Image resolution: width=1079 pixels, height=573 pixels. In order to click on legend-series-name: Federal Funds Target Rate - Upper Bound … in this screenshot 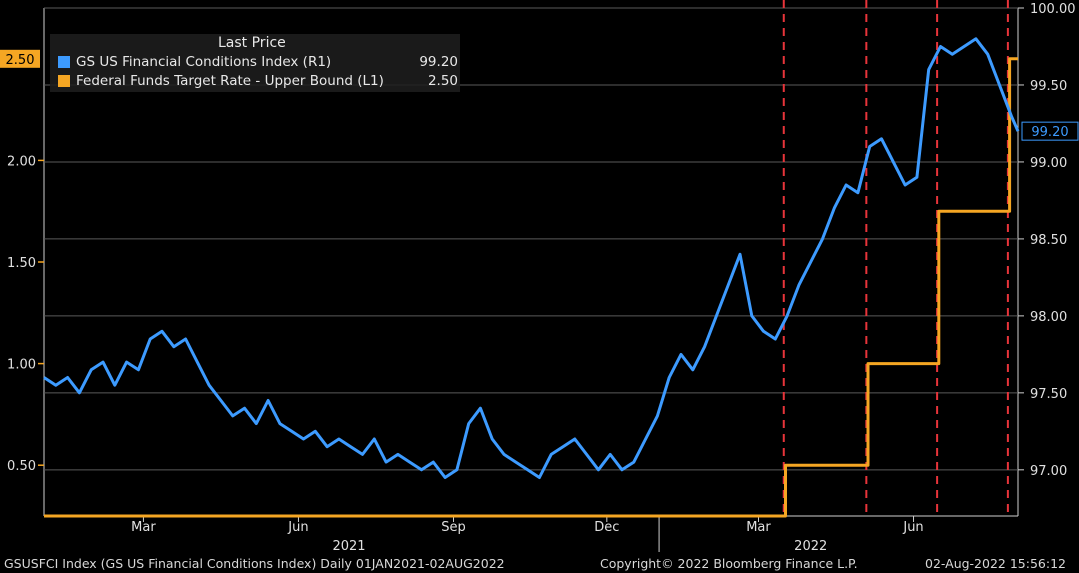, I will do `click(230, 81)`.